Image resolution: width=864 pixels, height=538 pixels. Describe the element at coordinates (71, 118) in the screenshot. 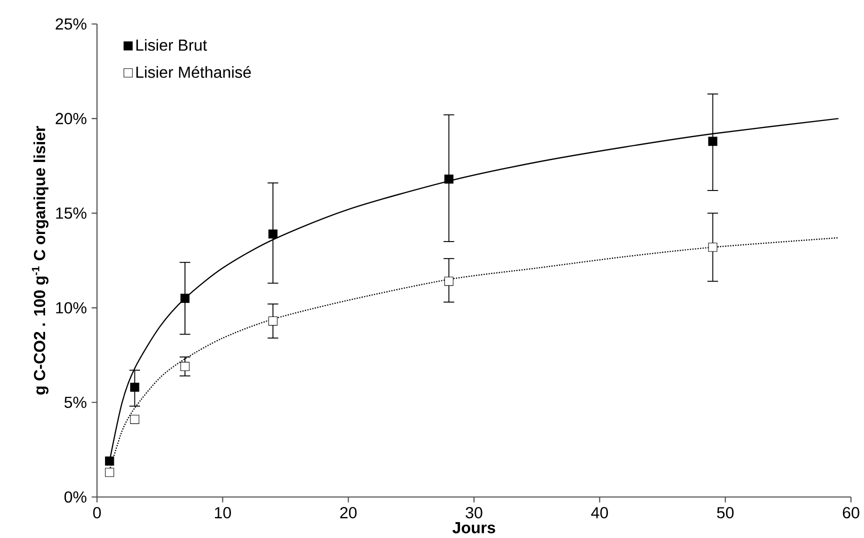

I see `y-tick-label: 20%` at that location.